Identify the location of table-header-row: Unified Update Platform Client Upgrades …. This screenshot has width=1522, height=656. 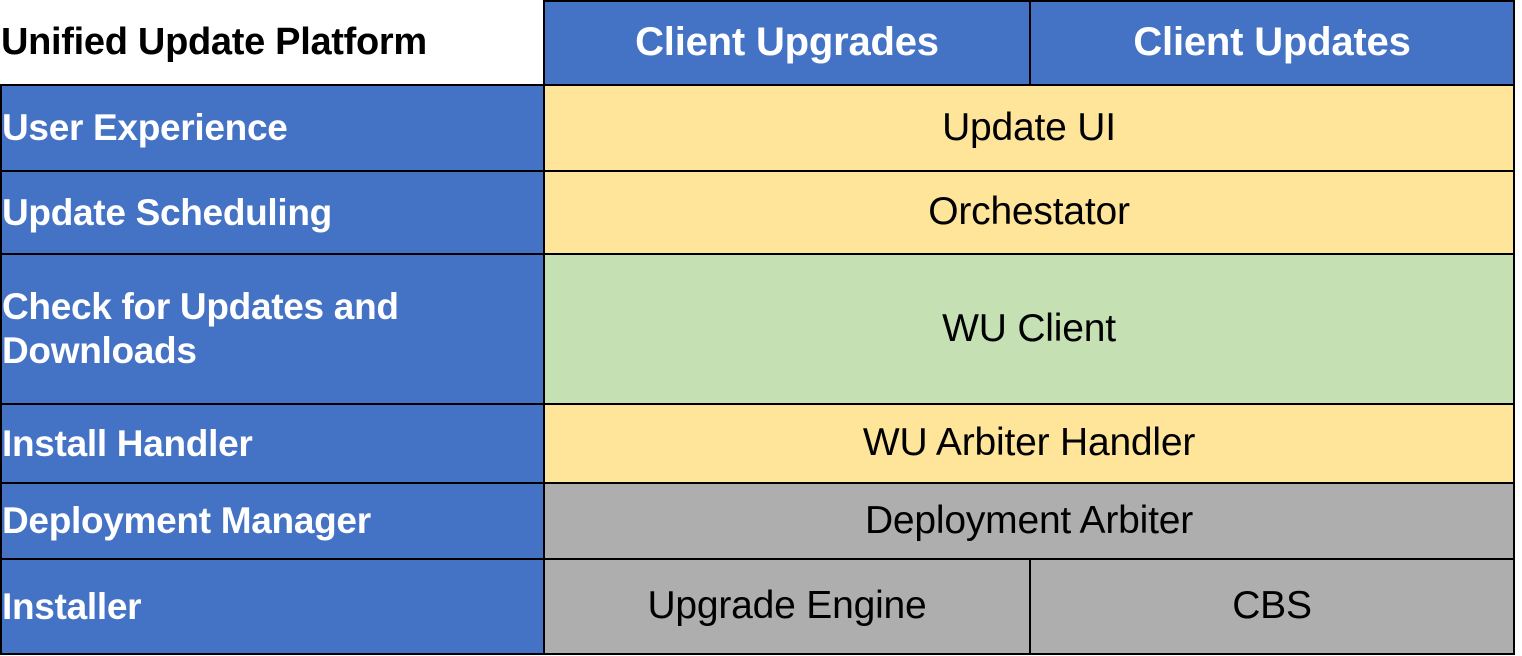
(758, 43).